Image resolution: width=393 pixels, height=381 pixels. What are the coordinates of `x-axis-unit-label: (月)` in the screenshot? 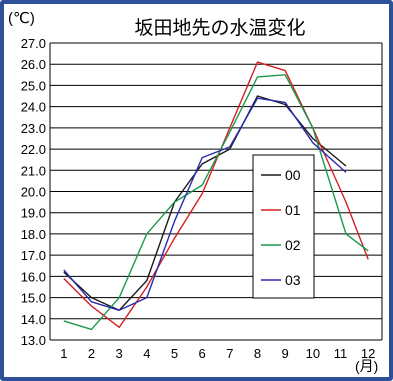 It's located at (366, 366).